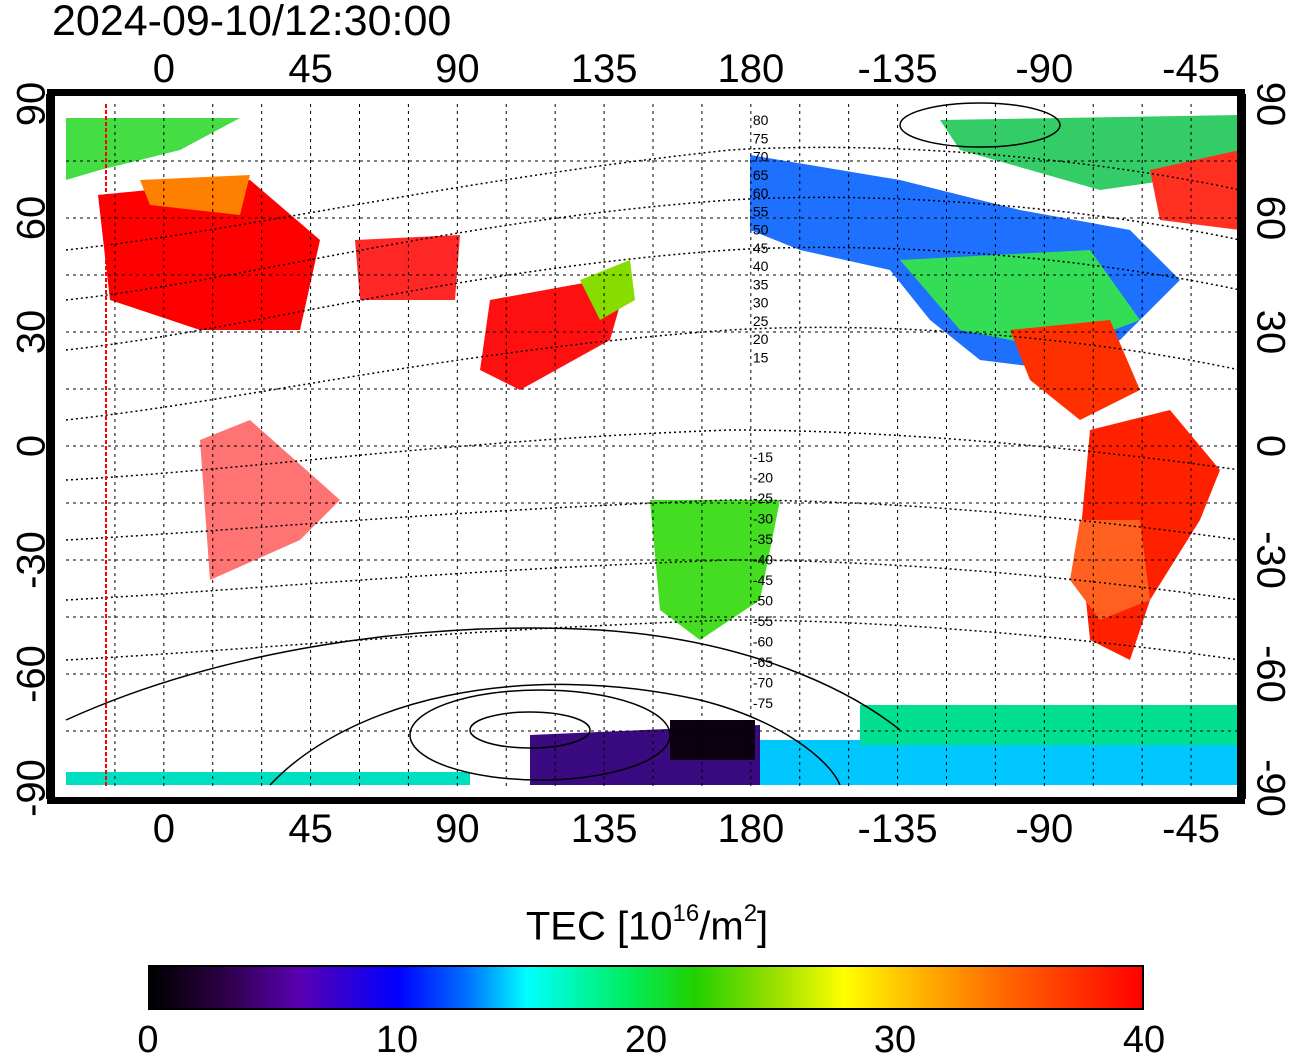 This screenshot has height=1061, width=1294. Describe the element at coordinates (1270, 788) in the screenshot. I see `right-lat-tick-label: -90` at that location.